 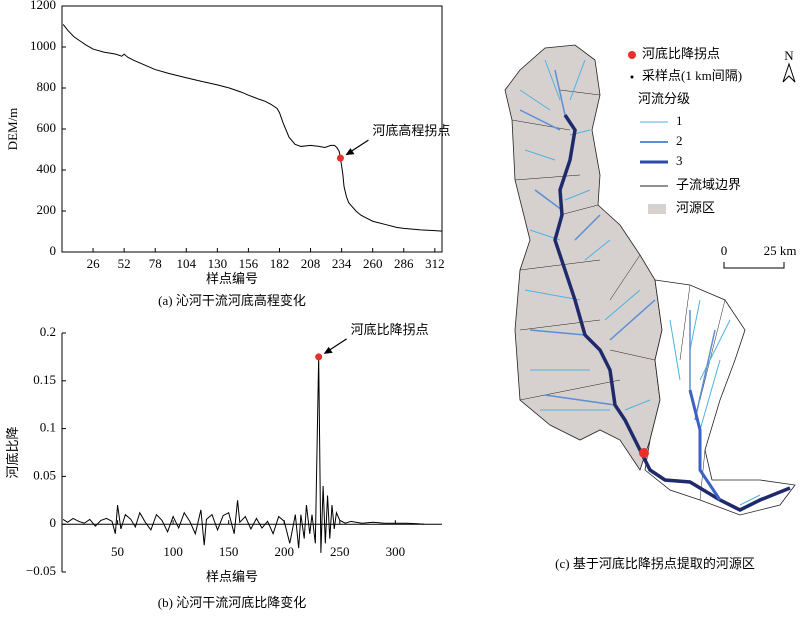 What do you see at coordinates (724, 250) in the screenshot?
I see `scale-label: 0` at bounding box center [724, 250].